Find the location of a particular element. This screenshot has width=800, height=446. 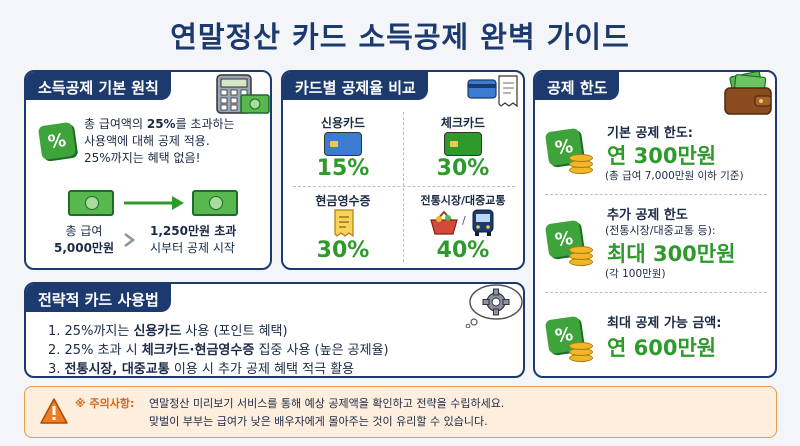

strategy-item-3-post: 이용 시 추가 공제 혜택 적극 활용 is located at coordinates (262, 369).